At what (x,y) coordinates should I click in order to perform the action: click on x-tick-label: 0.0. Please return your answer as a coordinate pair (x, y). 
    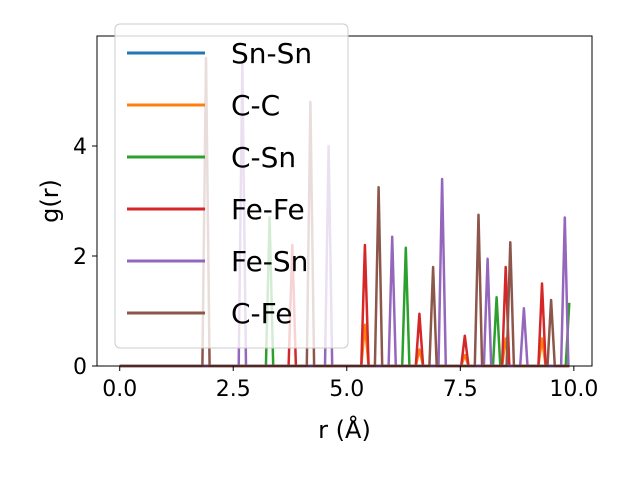
    Looking at the image, I should click on (119, 389).